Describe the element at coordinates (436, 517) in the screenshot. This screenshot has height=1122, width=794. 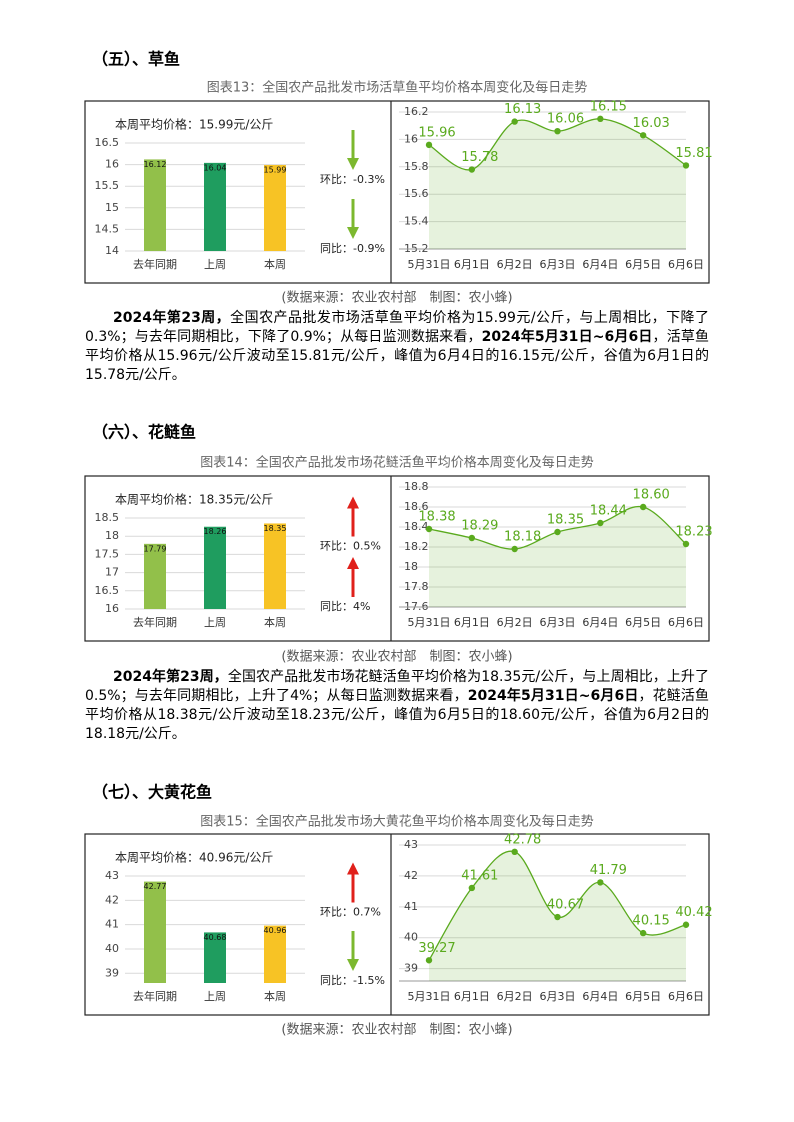
I see `point-label: 18.38` at that location.